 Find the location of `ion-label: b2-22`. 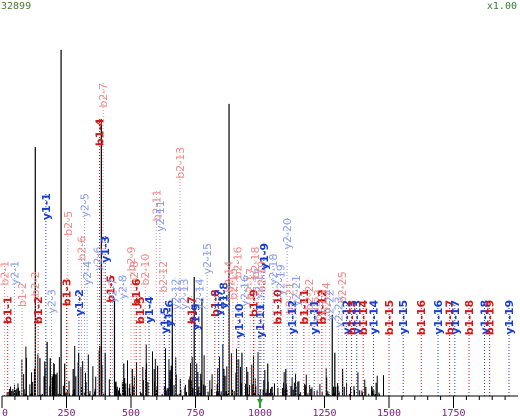

ion-label: b2-22 is located at coordinates (309, 295).